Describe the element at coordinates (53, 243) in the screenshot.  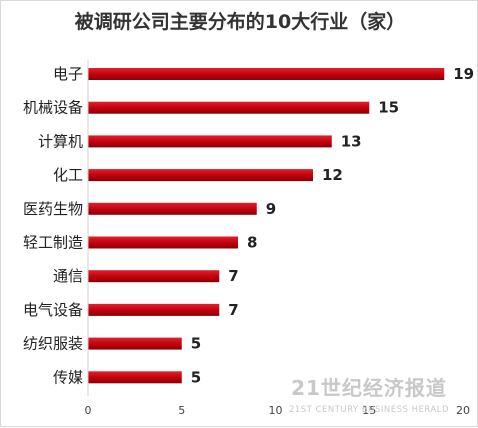
I see `category-label: 轻工制造` at that location.